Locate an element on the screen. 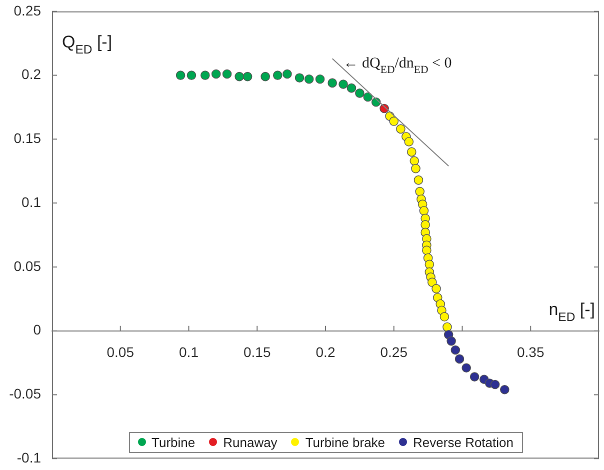 This screenshot has width=604, height=470. y-tick-label: 0 is located at coordinates (37, 330).